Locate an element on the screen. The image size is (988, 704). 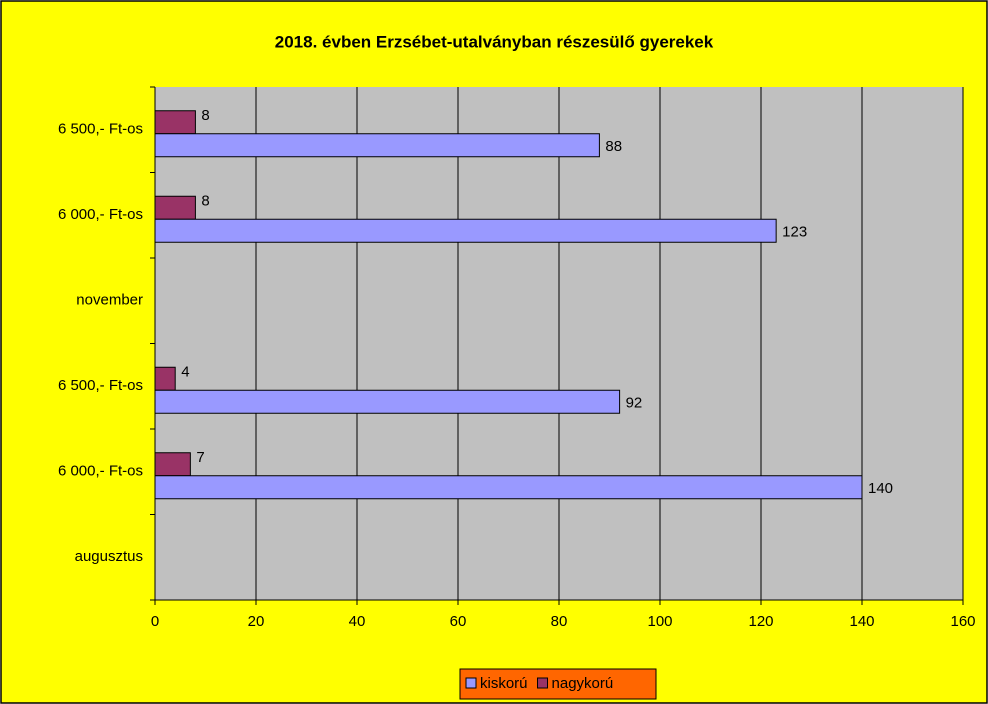
y-tick-label: augusztus is located at coordinates (109, 556).